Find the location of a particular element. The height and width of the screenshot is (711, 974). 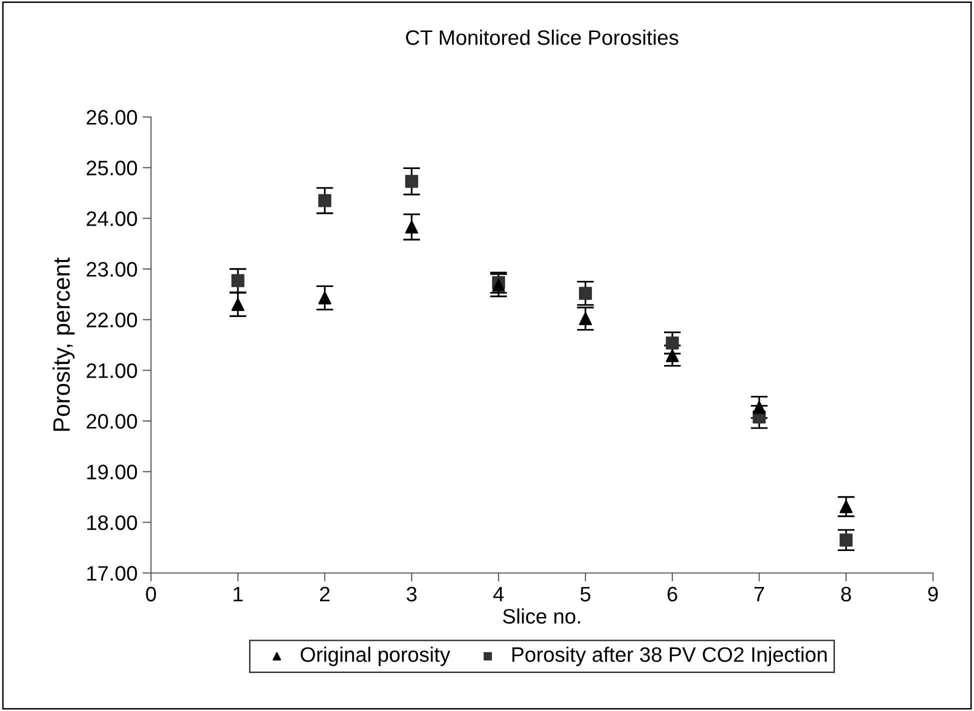

y-tick-label: 26.00 is located at coordinates (111, 117).